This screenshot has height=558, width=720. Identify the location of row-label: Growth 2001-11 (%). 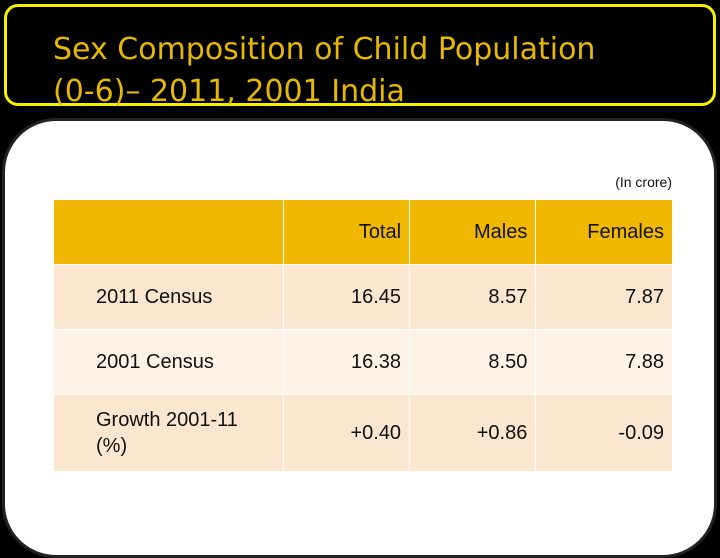
(168, 433).